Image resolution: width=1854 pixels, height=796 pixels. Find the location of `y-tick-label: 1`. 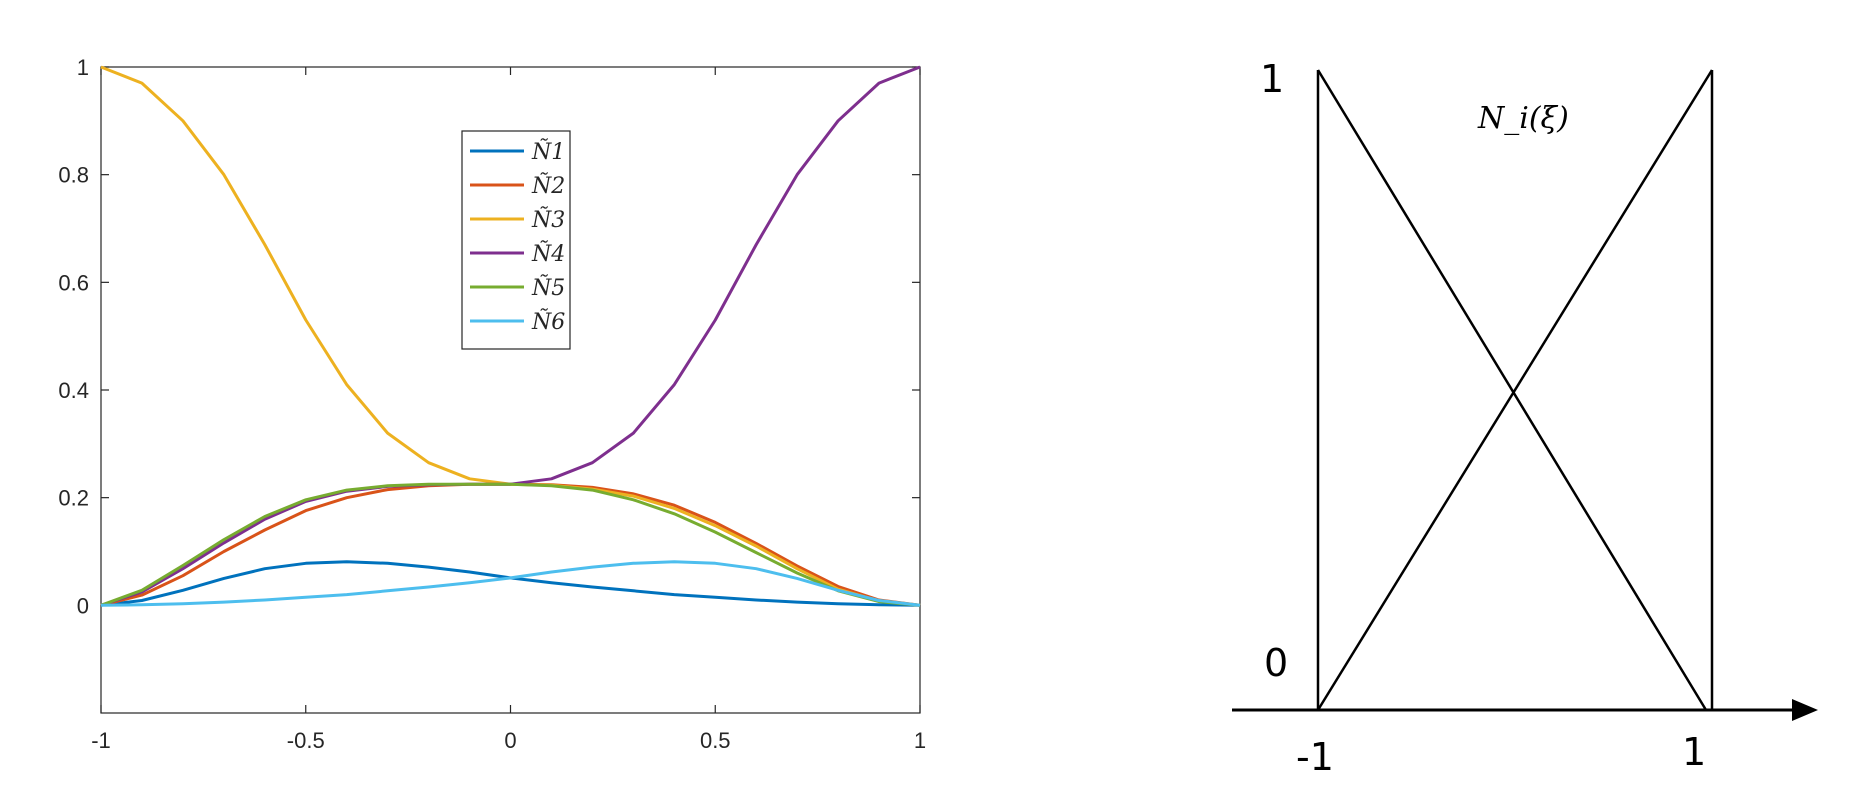

y-tick-label: 1 is located at coordinates (83, 67).